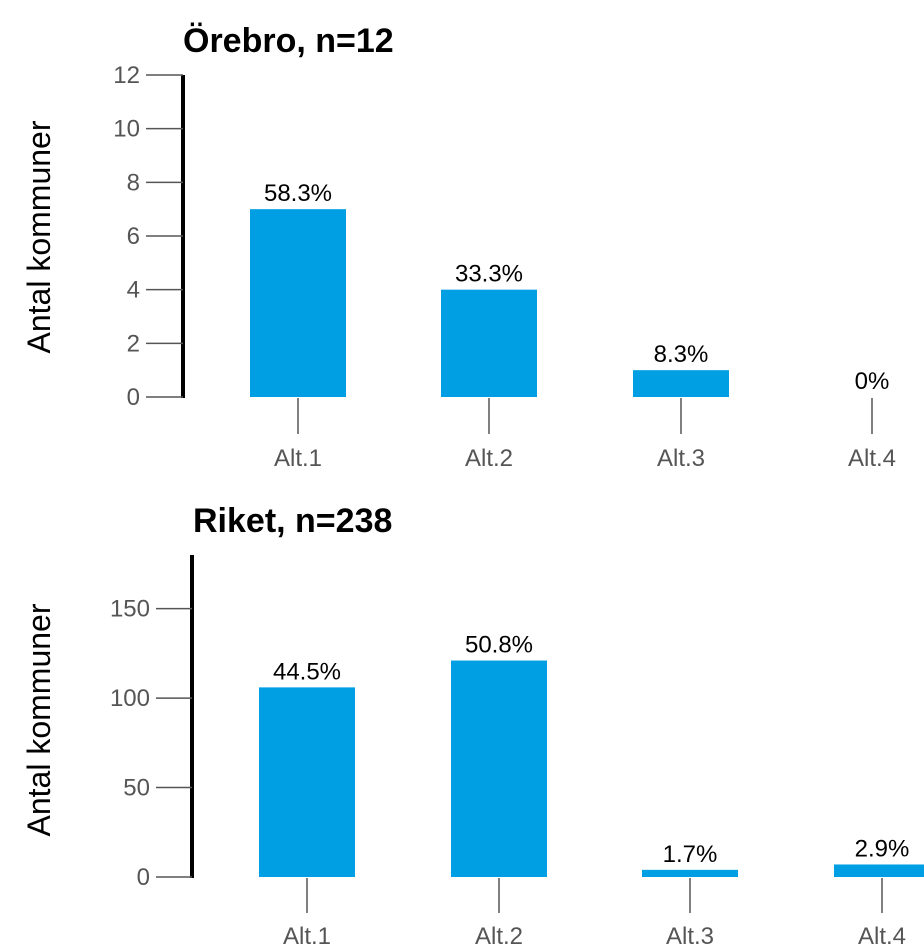  Describe the element at coordinates (133, 290) in the screenshot. I see `y-tick-label: 4` at that location.